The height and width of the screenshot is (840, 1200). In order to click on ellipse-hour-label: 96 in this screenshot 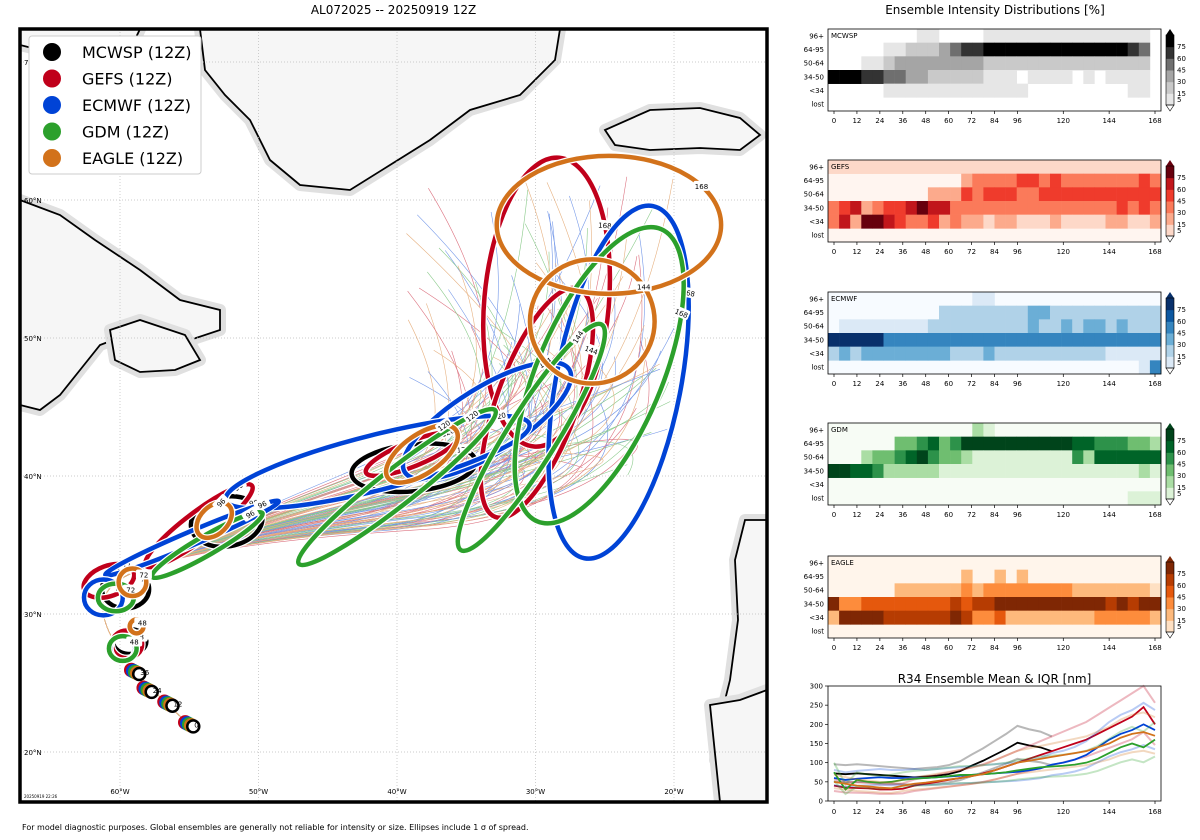, I will do `click(263, 504)`.